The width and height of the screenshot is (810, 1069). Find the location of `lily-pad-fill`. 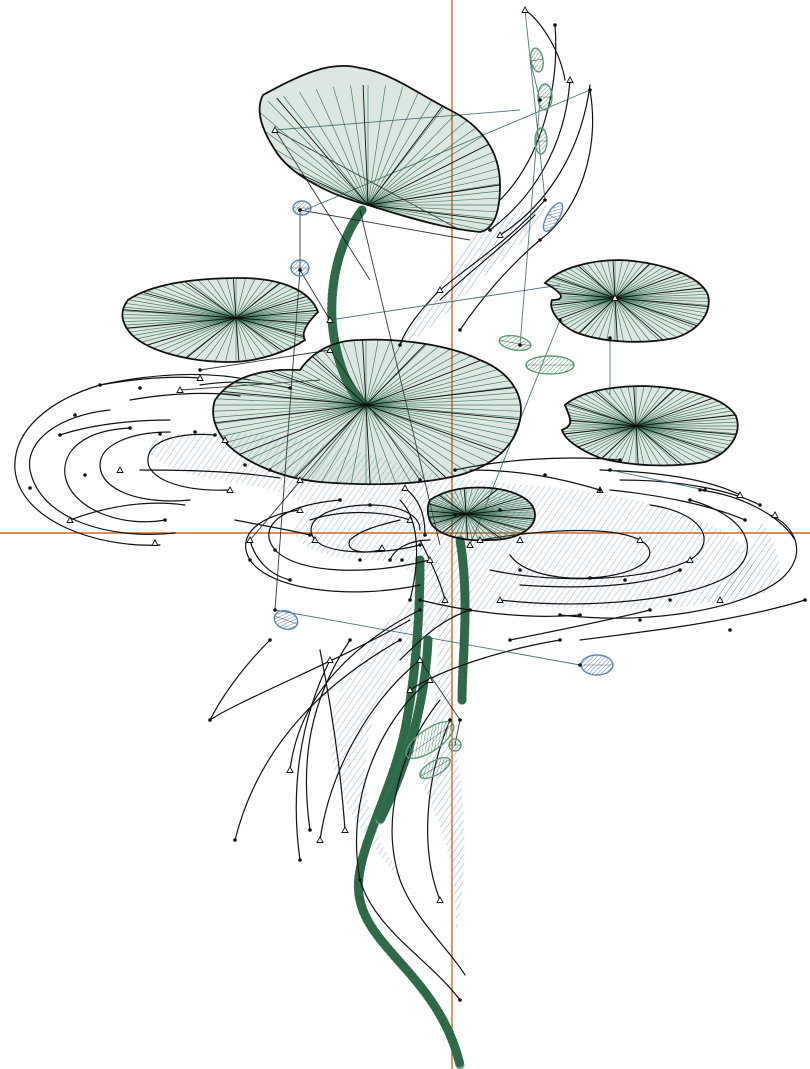

lily-pad-fill is located at coordinates (379, 148).